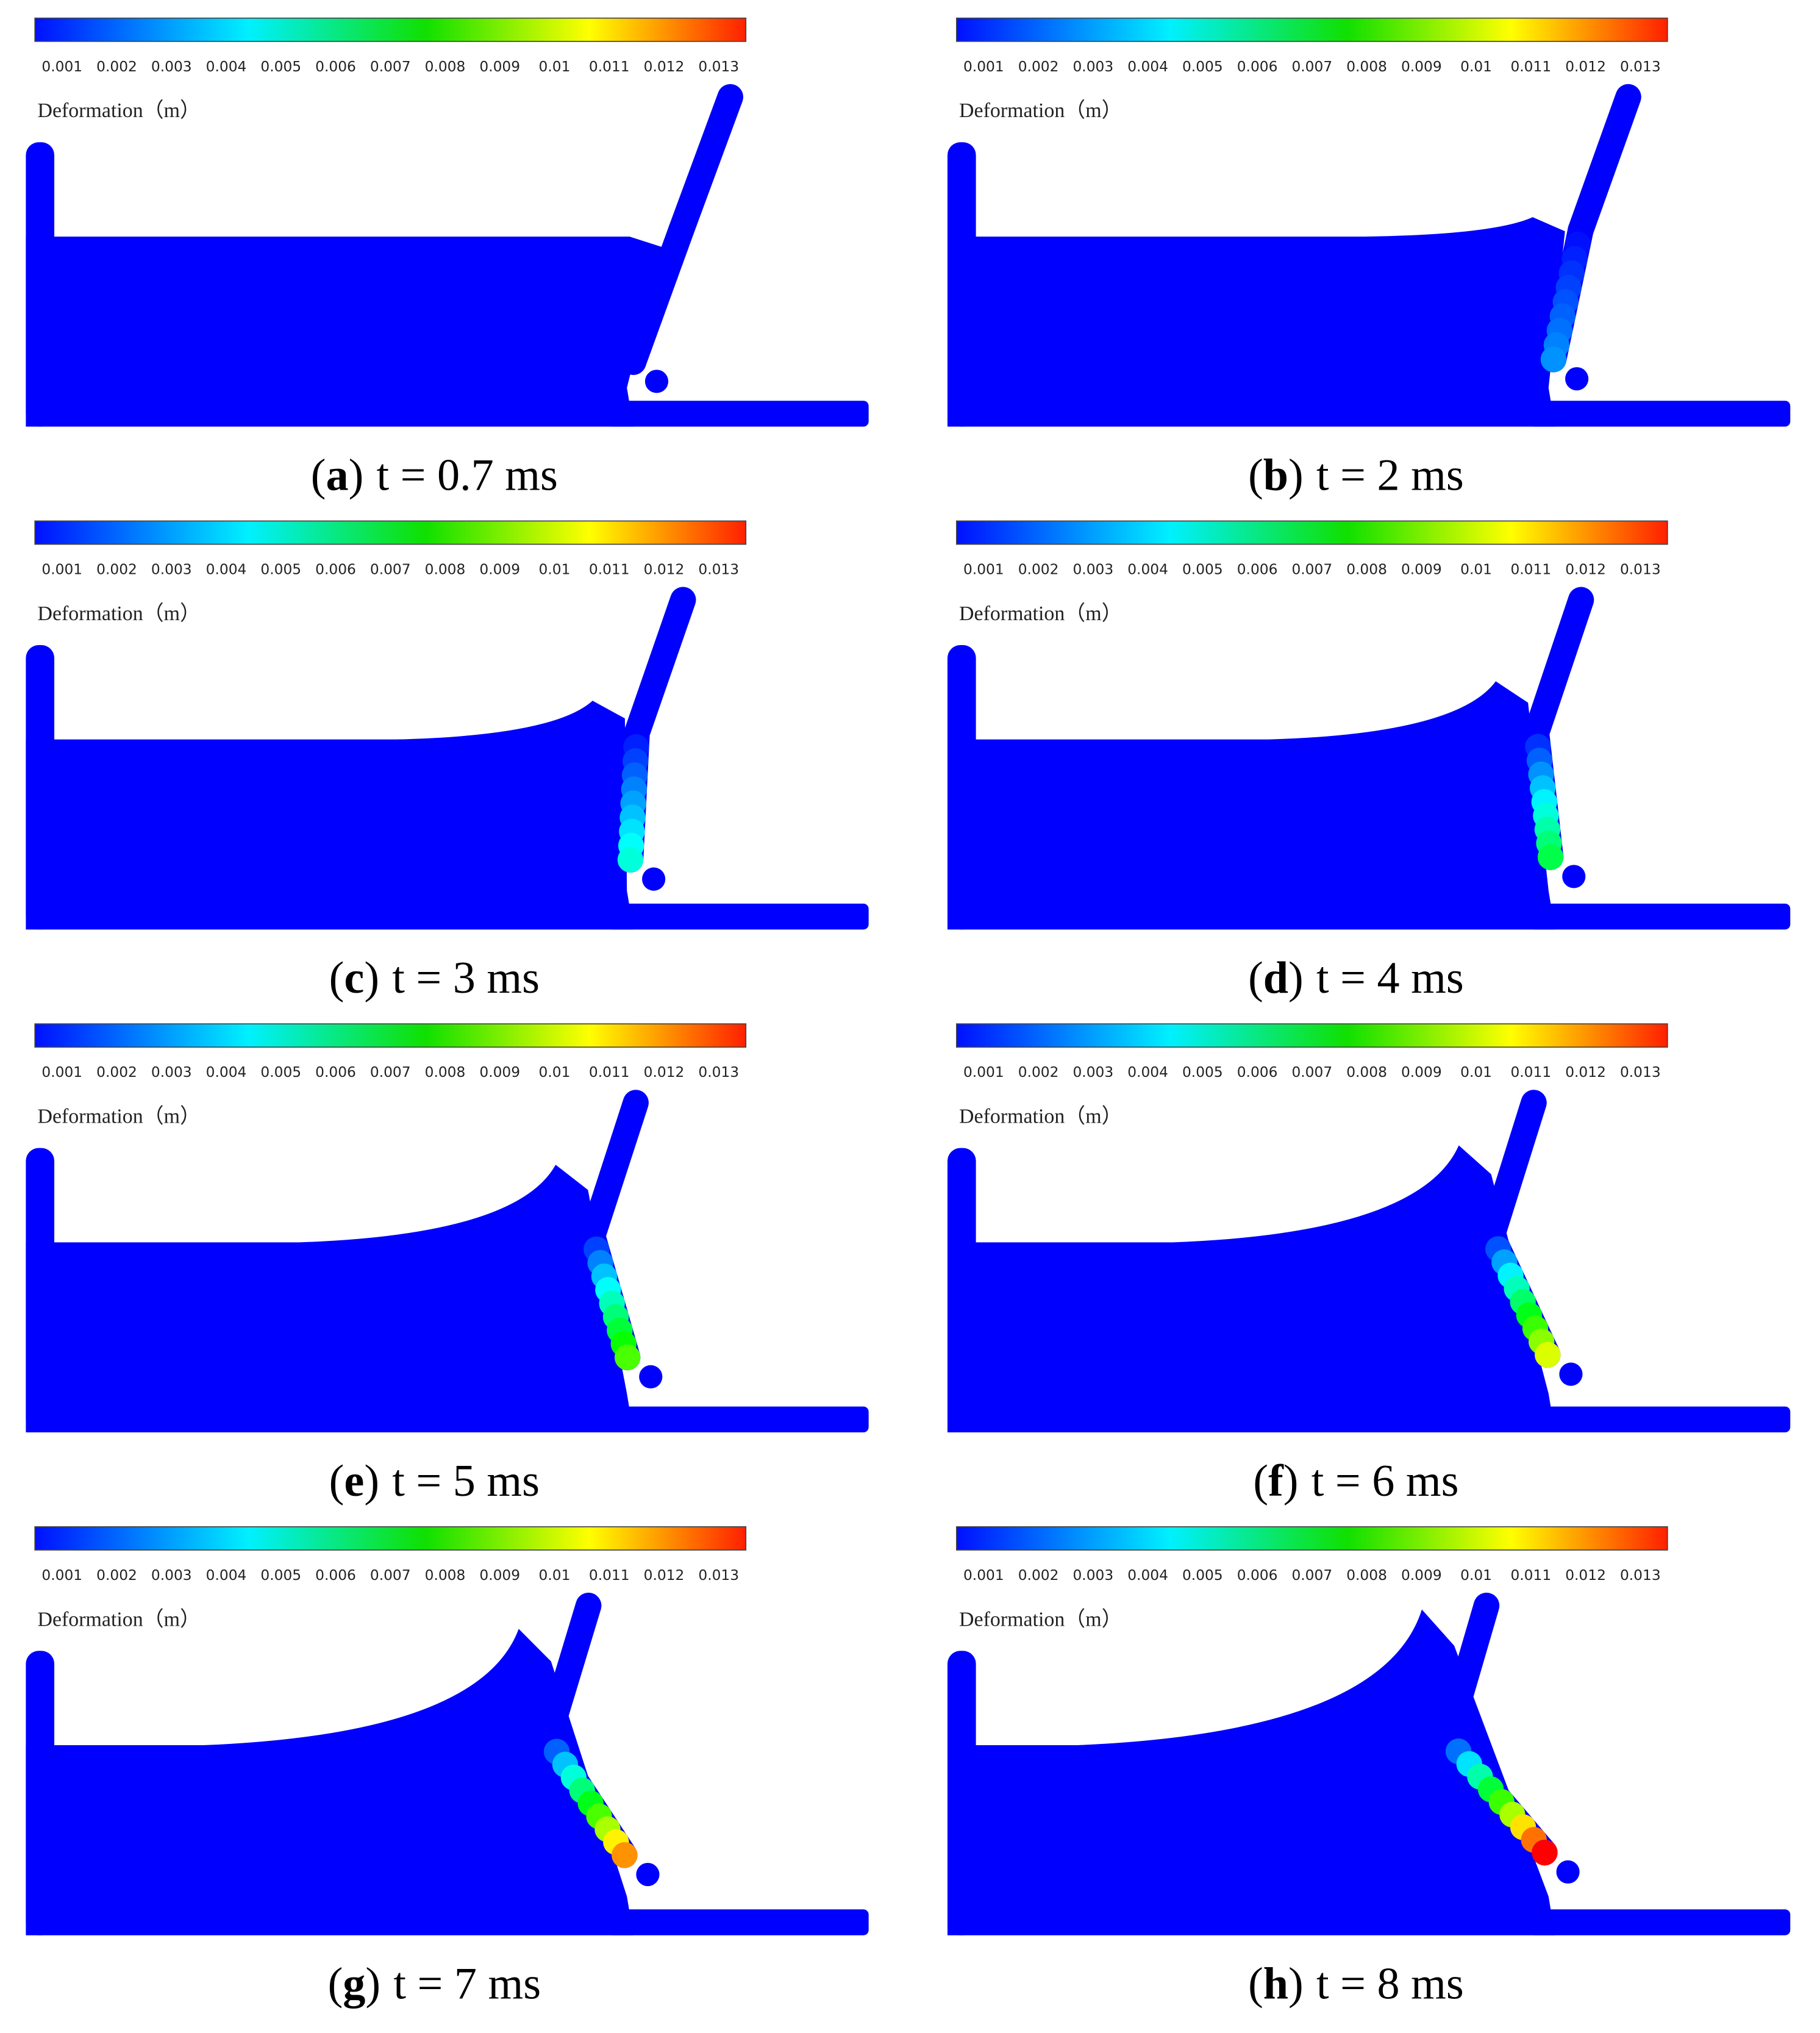 This screenshot has width=1820, height=2033. I want to click on caption: (h) t = 8 ms, so click(1356, 1984).